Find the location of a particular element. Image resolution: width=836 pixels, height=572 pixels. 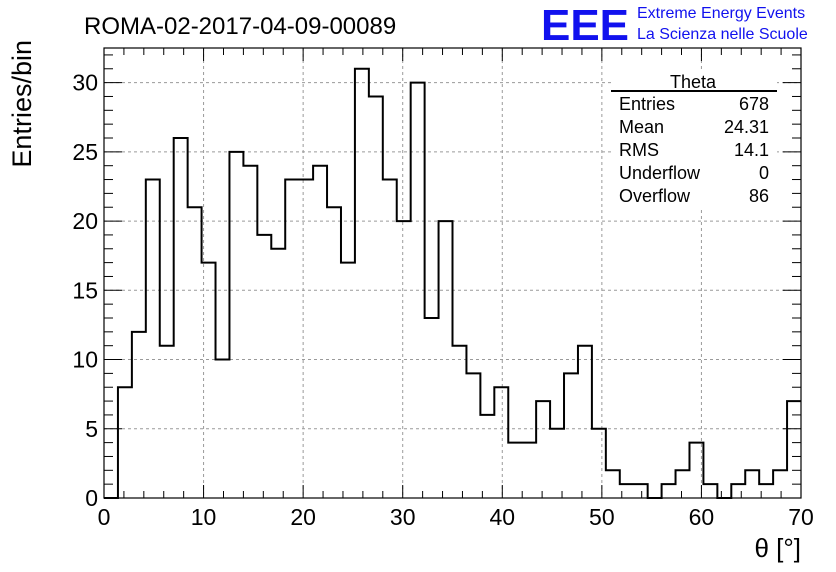

stats-row-value: 14.1 is located at coordinates (751, 150).